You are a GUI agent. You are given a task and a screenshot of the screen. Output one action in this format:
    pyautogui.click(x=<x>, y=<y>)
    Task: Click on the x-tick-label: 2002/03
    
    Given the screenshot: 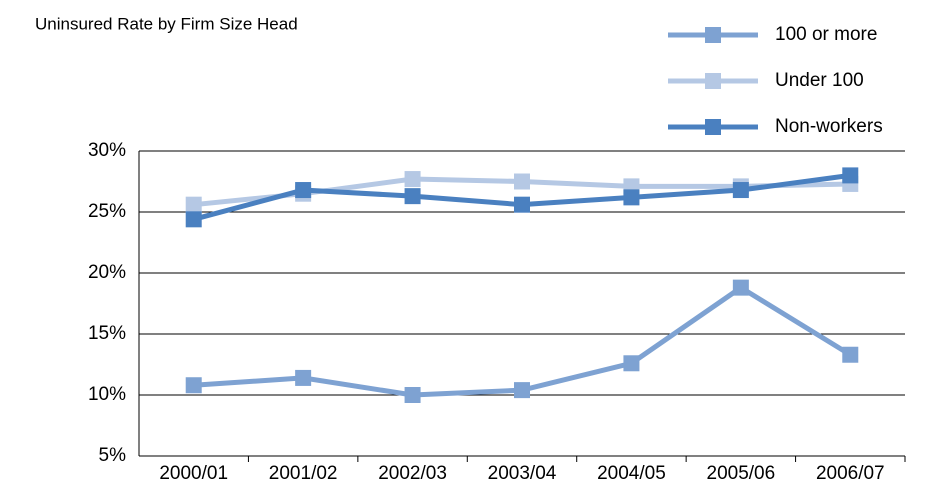 What is the action you would take?
    pyautogui.click(x=412, y=473)
    